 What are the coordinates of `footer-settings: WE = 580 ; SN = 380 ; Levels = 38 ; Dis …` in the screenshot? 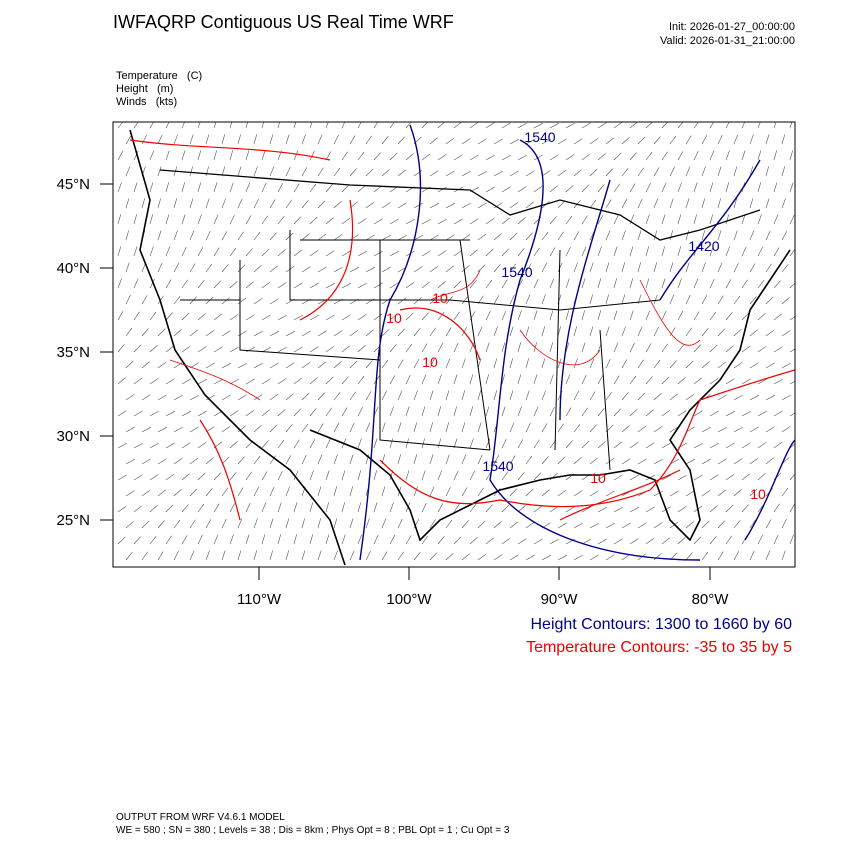 It's located at (313, 830).